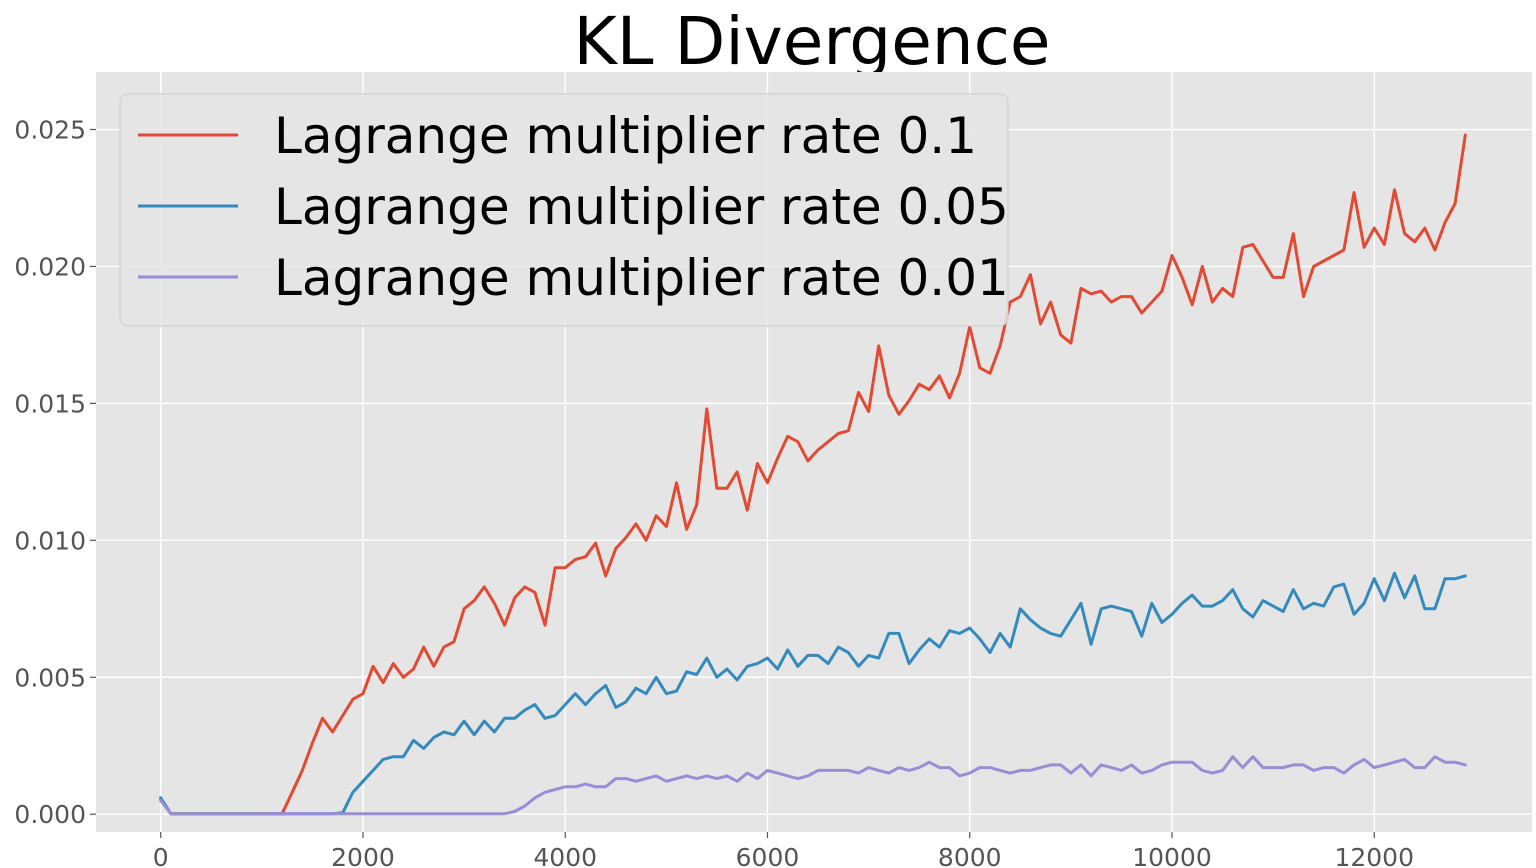 This screenshot has height=868, width=1536. I want to click on y-tick-label: 0.010, so click(50, 540).